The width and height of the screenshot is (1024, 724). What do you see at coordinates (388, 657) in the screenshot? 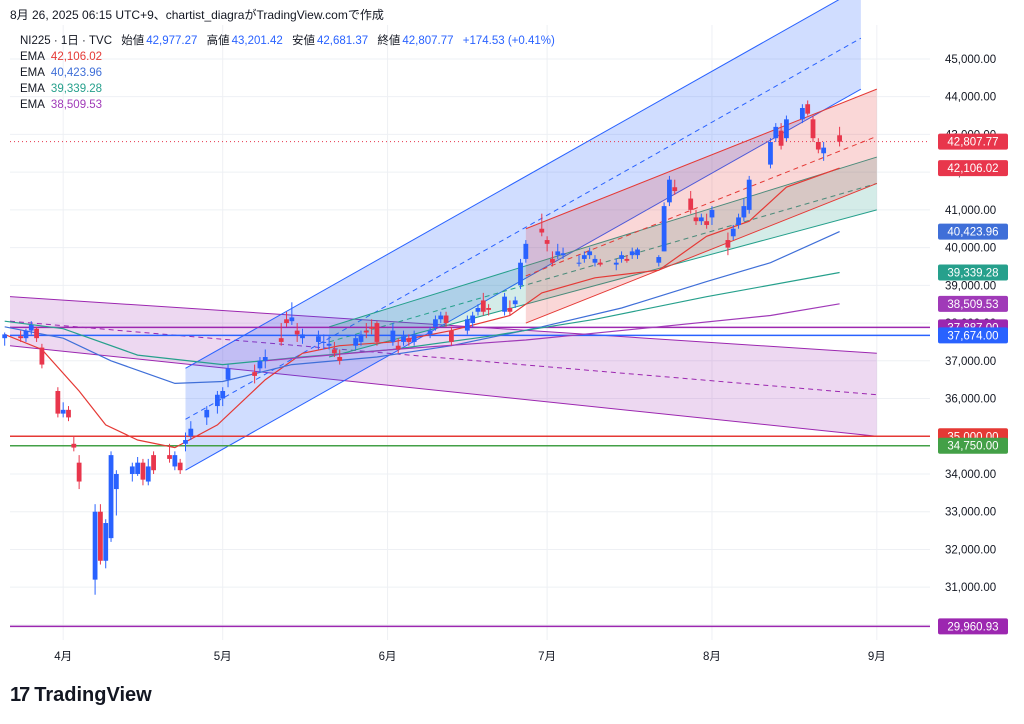
I see `x-tick-label: 6月` at bounding box center [388, 657].